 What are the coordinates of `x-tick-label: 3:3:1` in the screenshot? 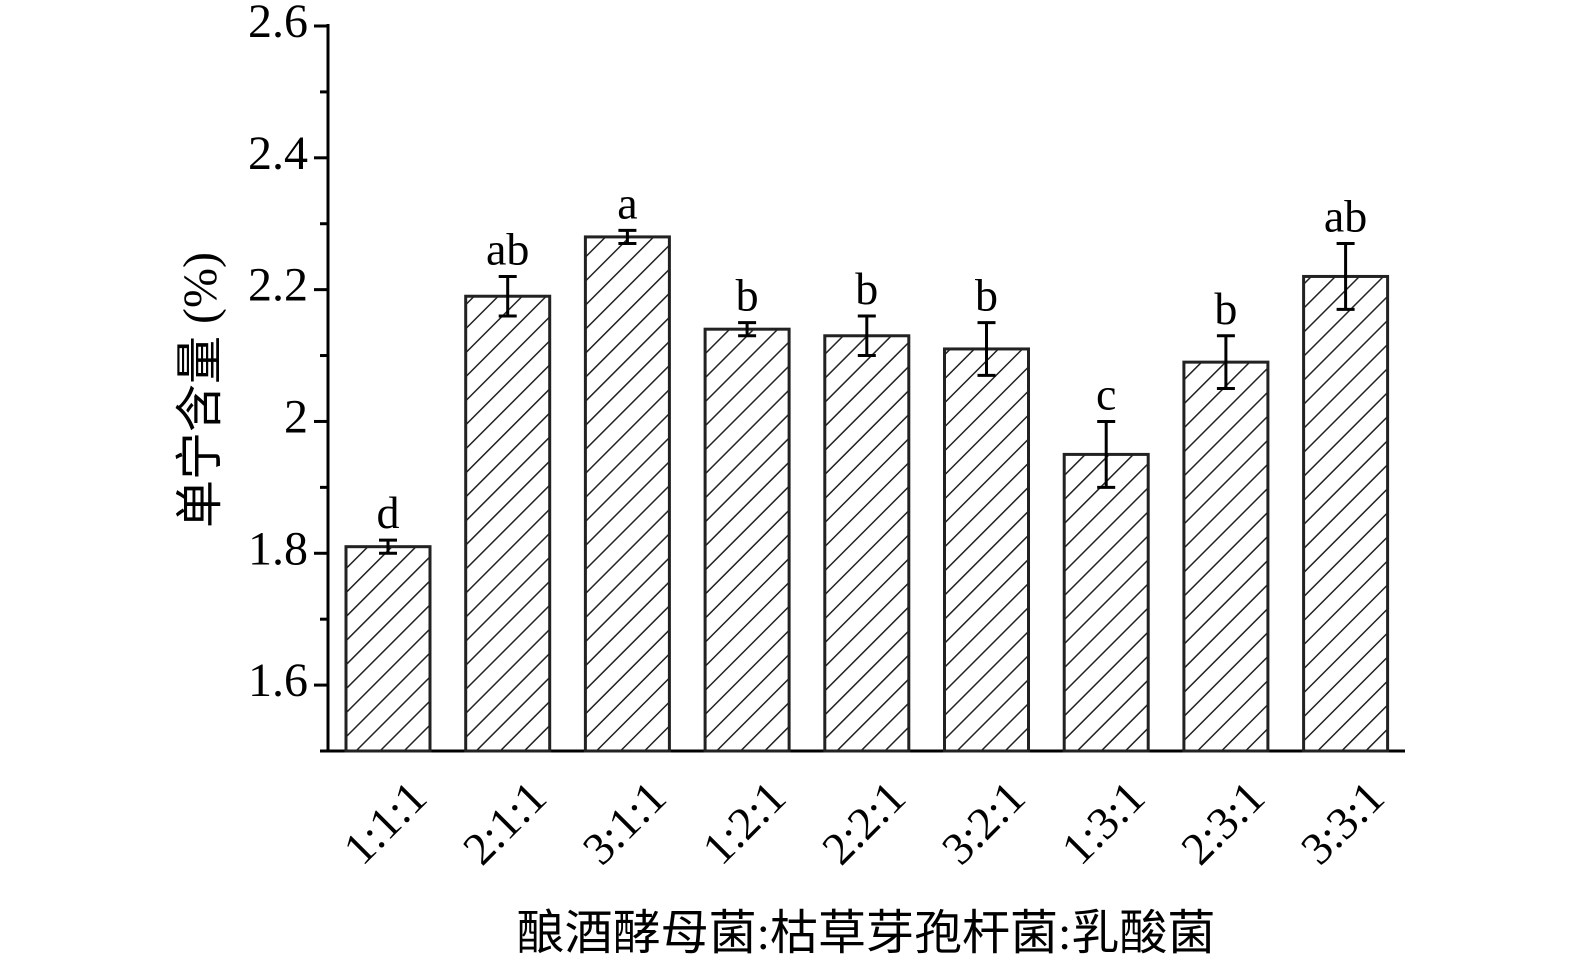 It's located at (1342, 822).